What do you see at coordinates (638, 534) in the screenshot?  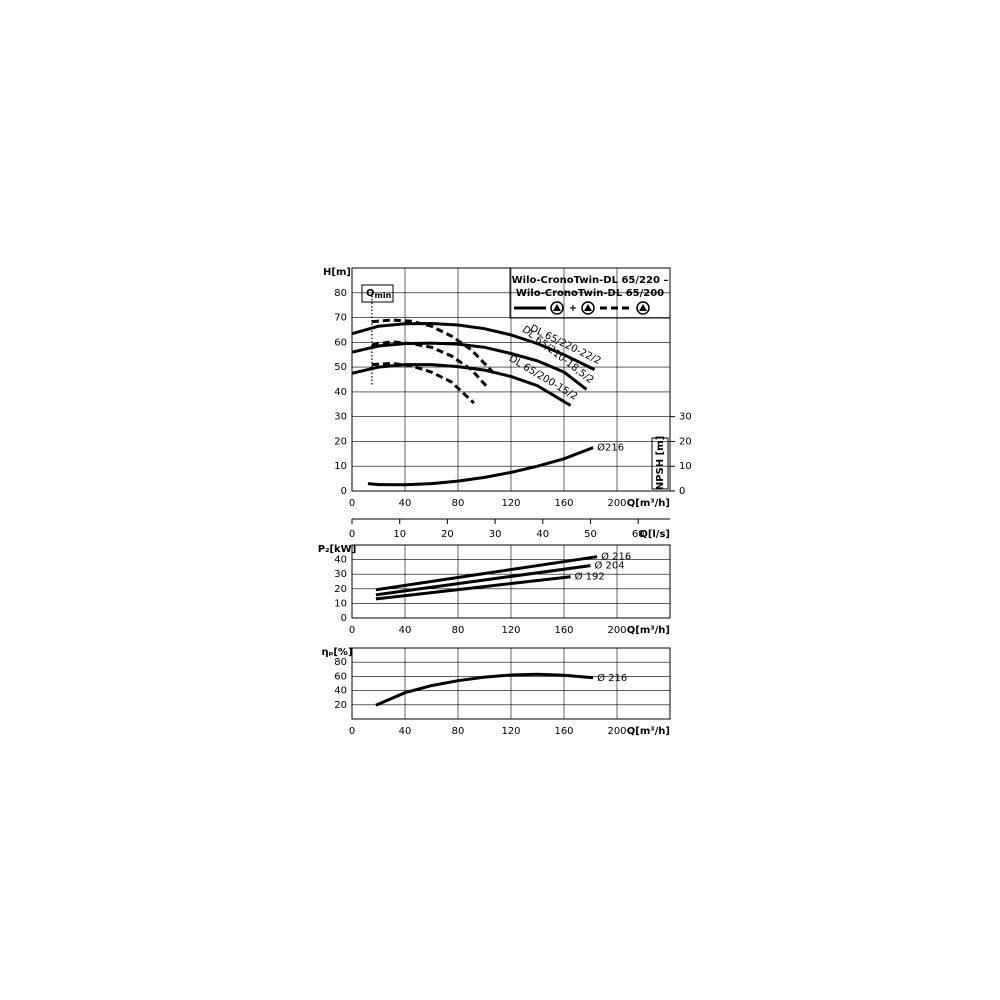 I see `x2-tick-label: 60` at bounding box center [638, 534].